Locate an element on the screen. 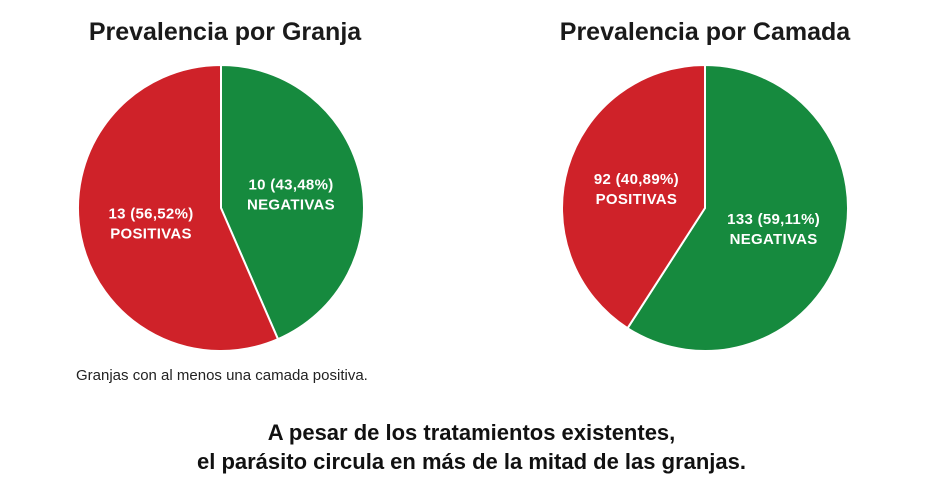 The width and height of the screenshot is (943, 487). pie-camada-slice-positivas is located at coordinates (633, 196).